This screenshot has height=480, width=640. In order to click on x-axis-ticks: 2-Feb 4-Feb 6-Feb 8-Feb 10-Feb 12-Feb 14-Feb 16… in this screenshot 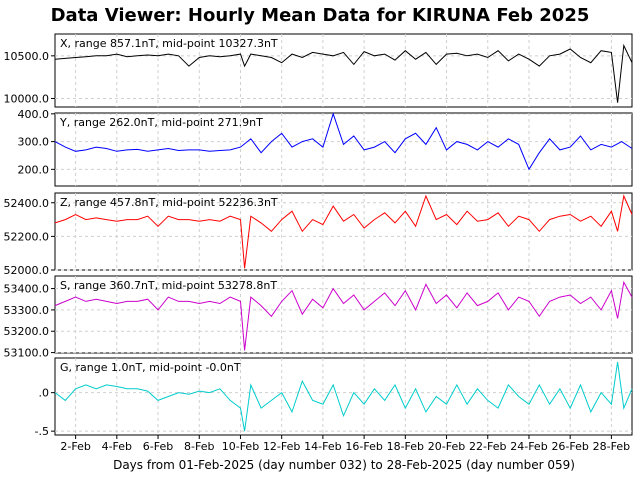, I will do `click(345, 444)`.